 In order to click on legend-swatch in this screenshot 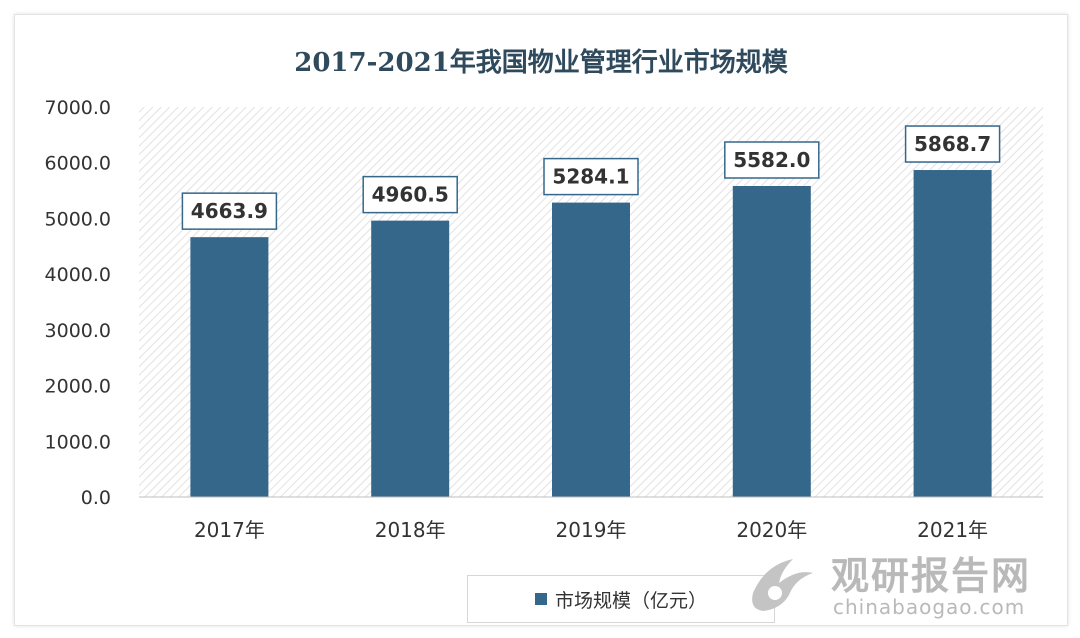, I will do `click(540, 599)`.